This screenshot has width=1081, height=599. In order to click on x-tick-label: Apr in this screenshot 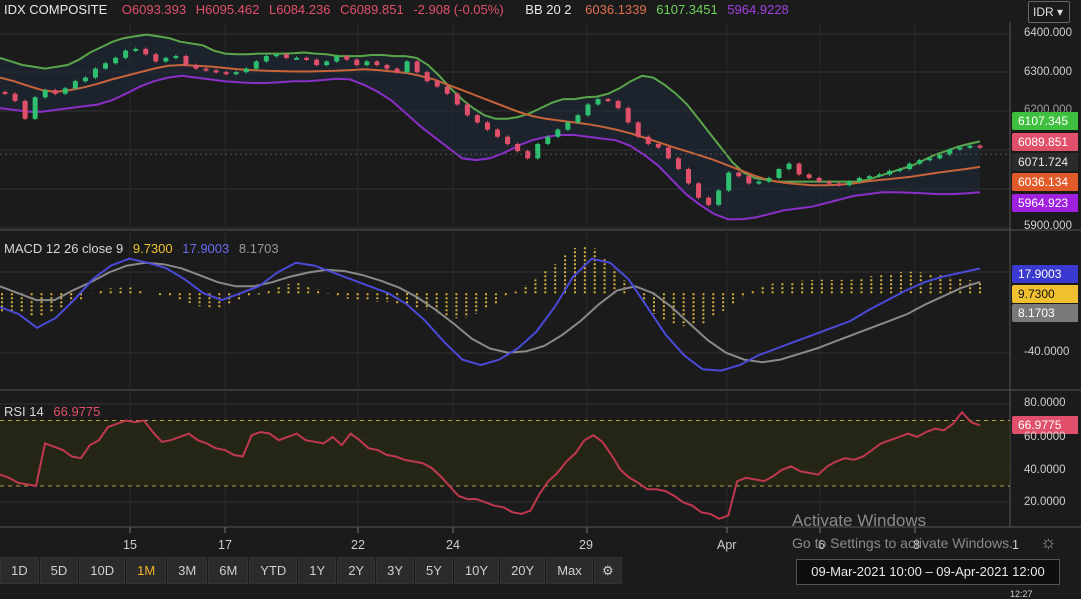, I will do `click(727, 545)`.